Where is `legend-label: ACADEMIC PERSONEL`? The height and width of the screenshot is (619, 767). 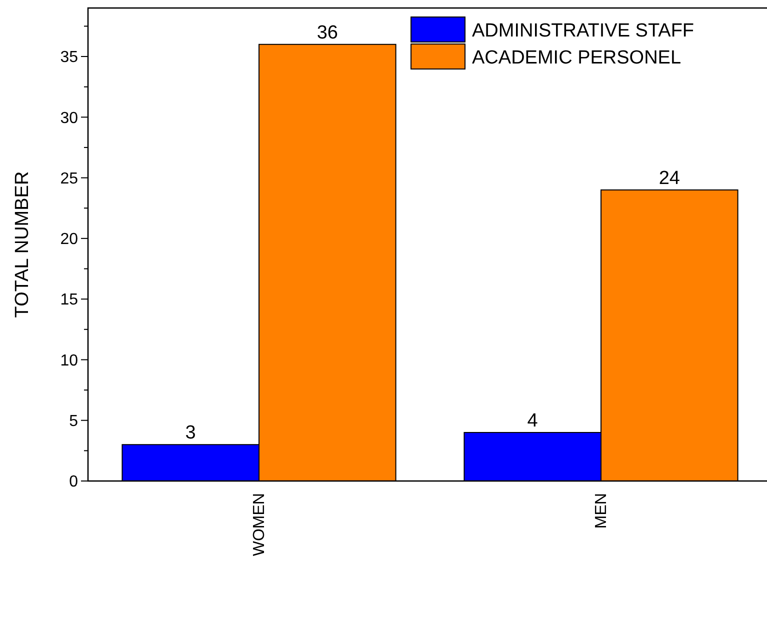
legend-label: ACADEMIC PERSONEL is located at coordinates (577, 58).